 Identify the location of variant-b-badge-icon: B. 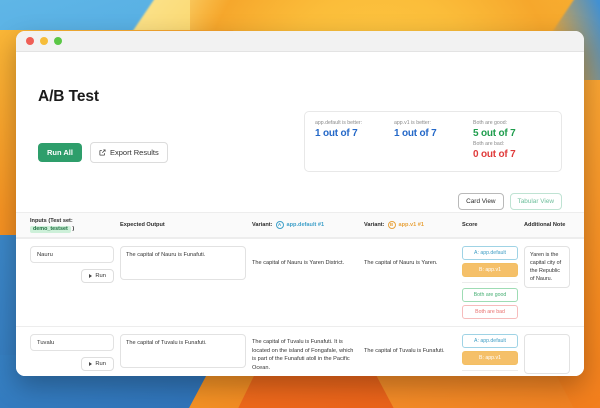
(391, 224).